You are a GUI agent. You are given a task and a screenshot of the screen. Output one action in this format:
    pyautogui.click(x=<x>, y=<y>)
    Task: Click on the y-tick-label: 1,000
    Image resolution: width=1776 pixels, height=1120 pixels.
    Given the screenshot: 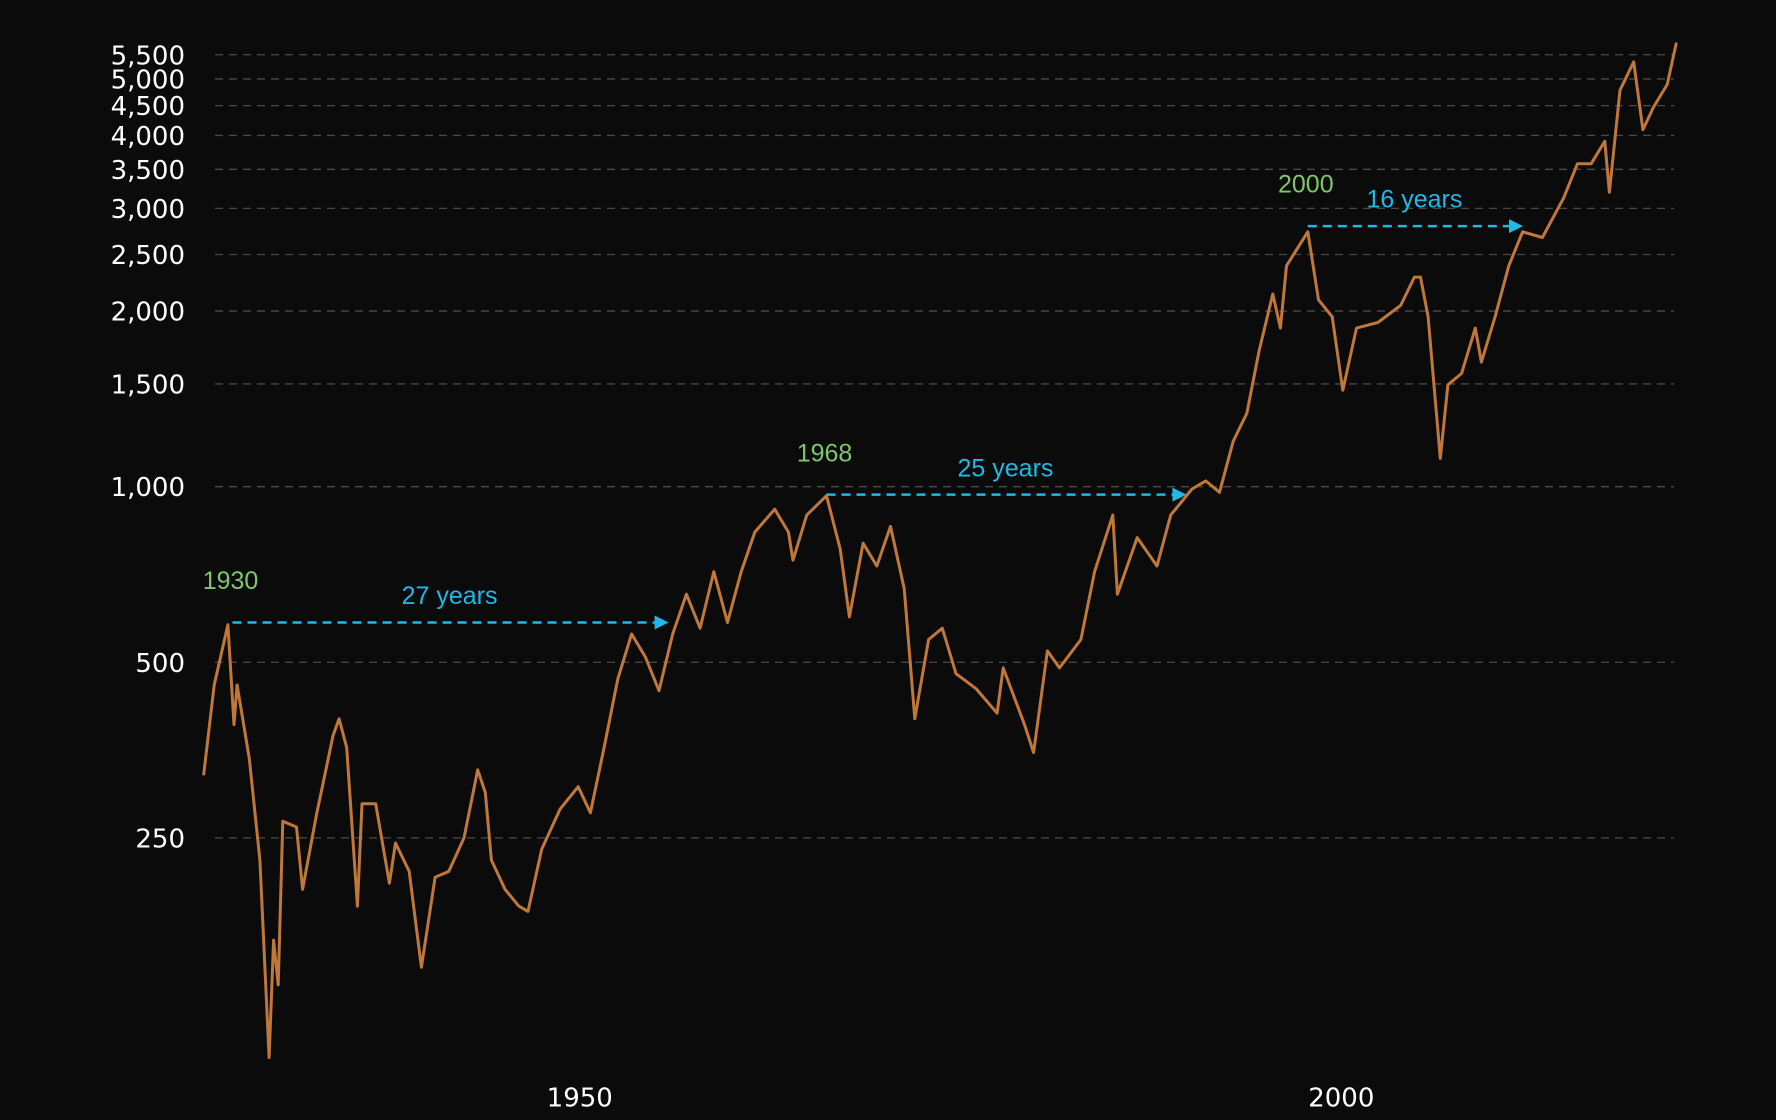 What is the action you would take?
    pyautogui.click(x=148, y=488)
    